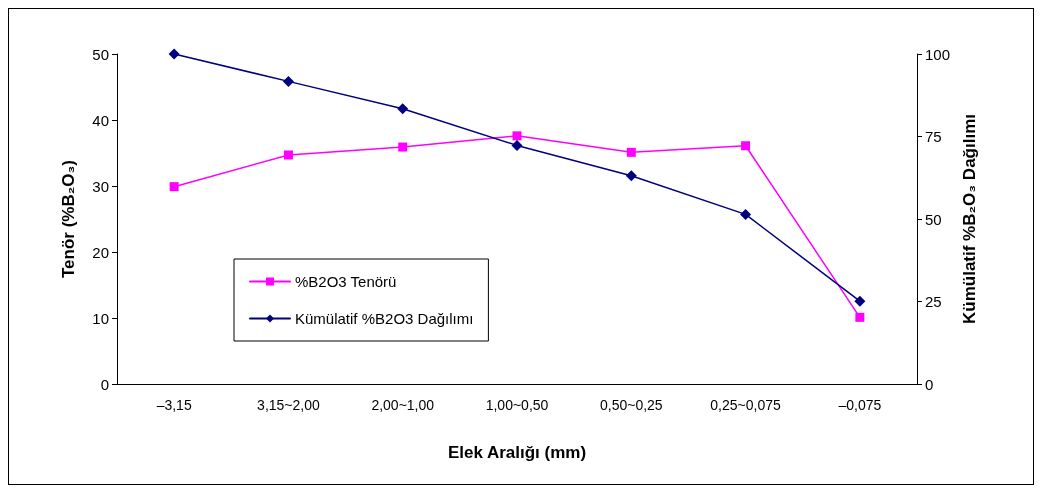 This screenshot has height=495, width=1044. What do you see at coordinates (517, 452) in the screenshot?
I see `x-axis-title: Elek Aralığı (mm)` at bounding box center [517, 452].